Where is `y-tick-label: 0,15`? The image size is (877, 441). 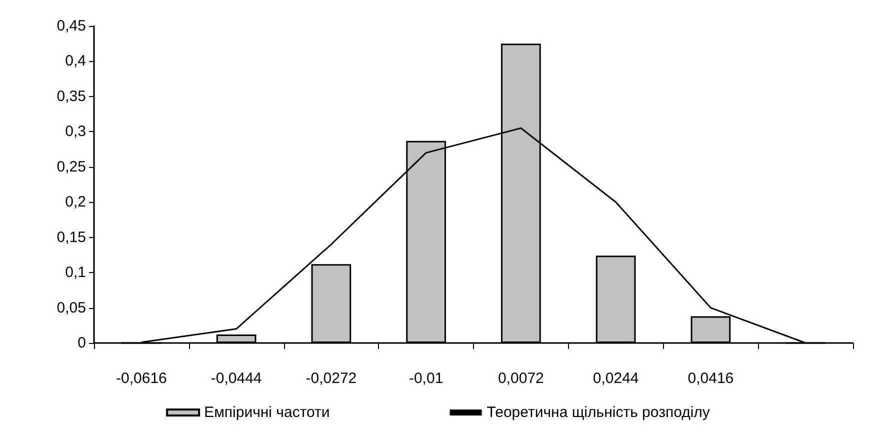
y-tick-label: 0,15 is located at coordinates (71, 237).